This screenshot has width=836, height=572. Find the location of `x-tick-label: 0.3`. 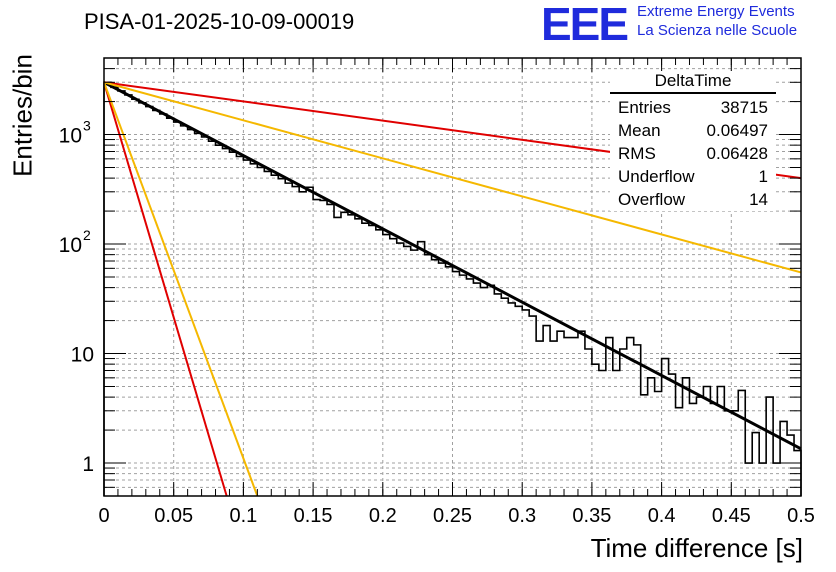

x-tick-label: 0.3 is located at coordinates (522, 516).